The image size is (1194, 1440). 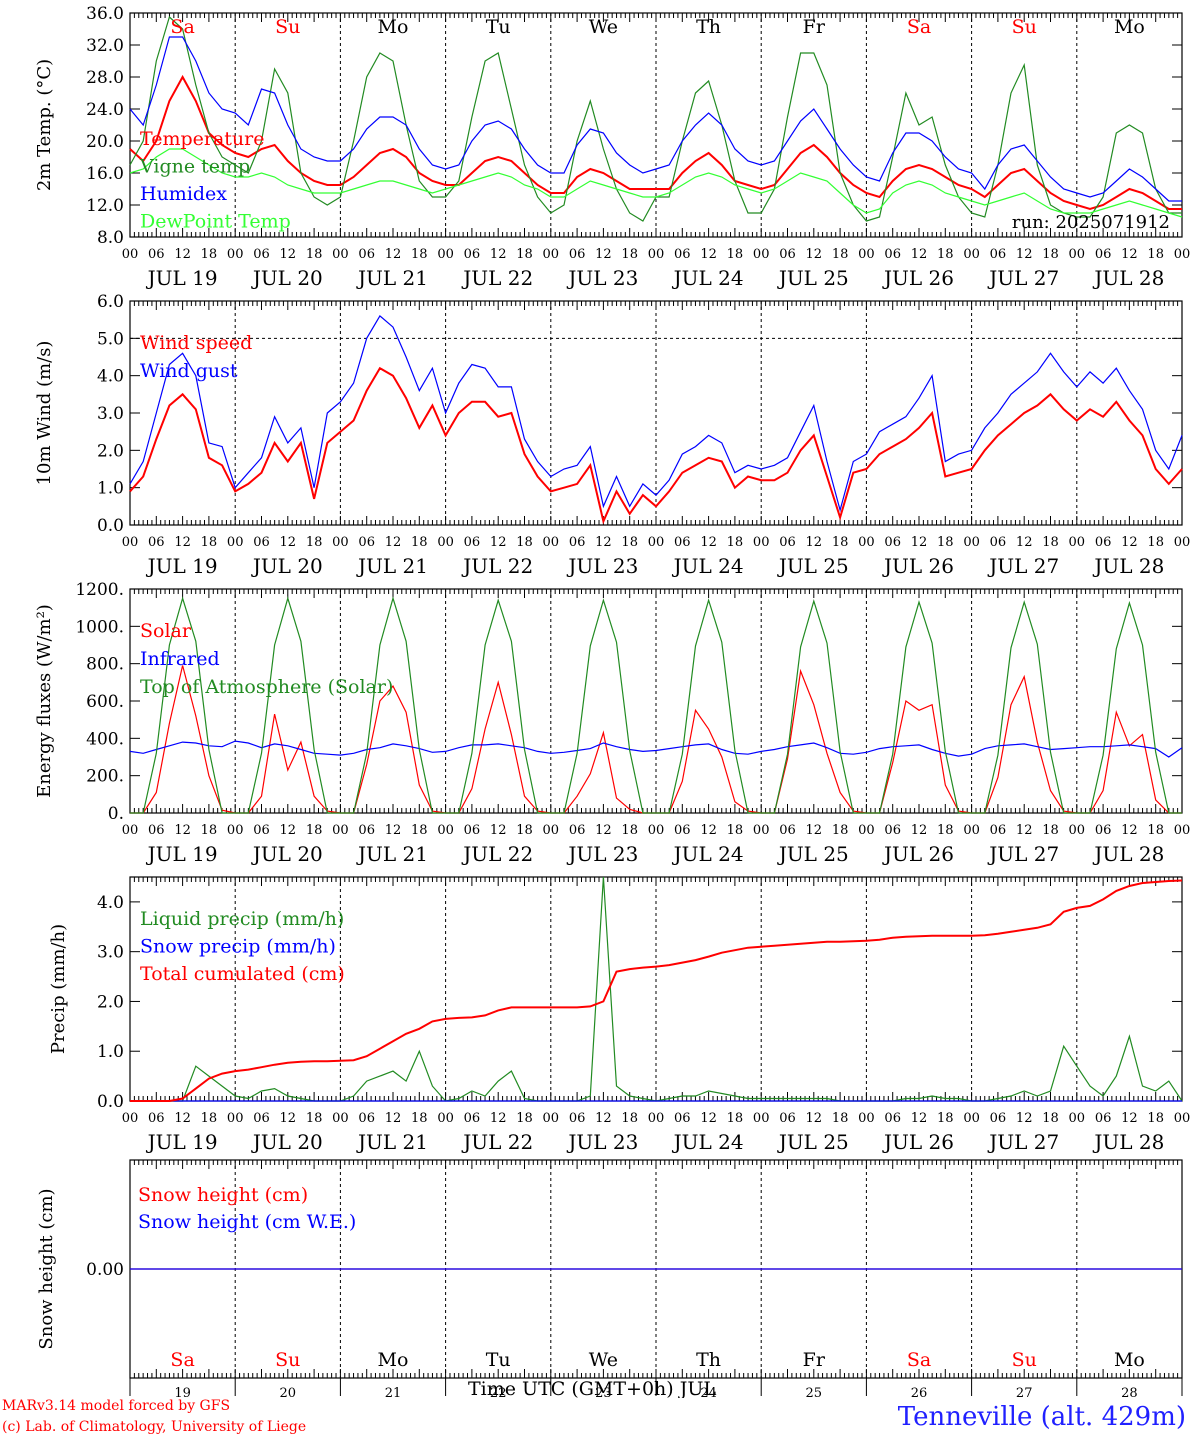 I want to click on legend-entry: Wind speed, so click(x=196, y=343).